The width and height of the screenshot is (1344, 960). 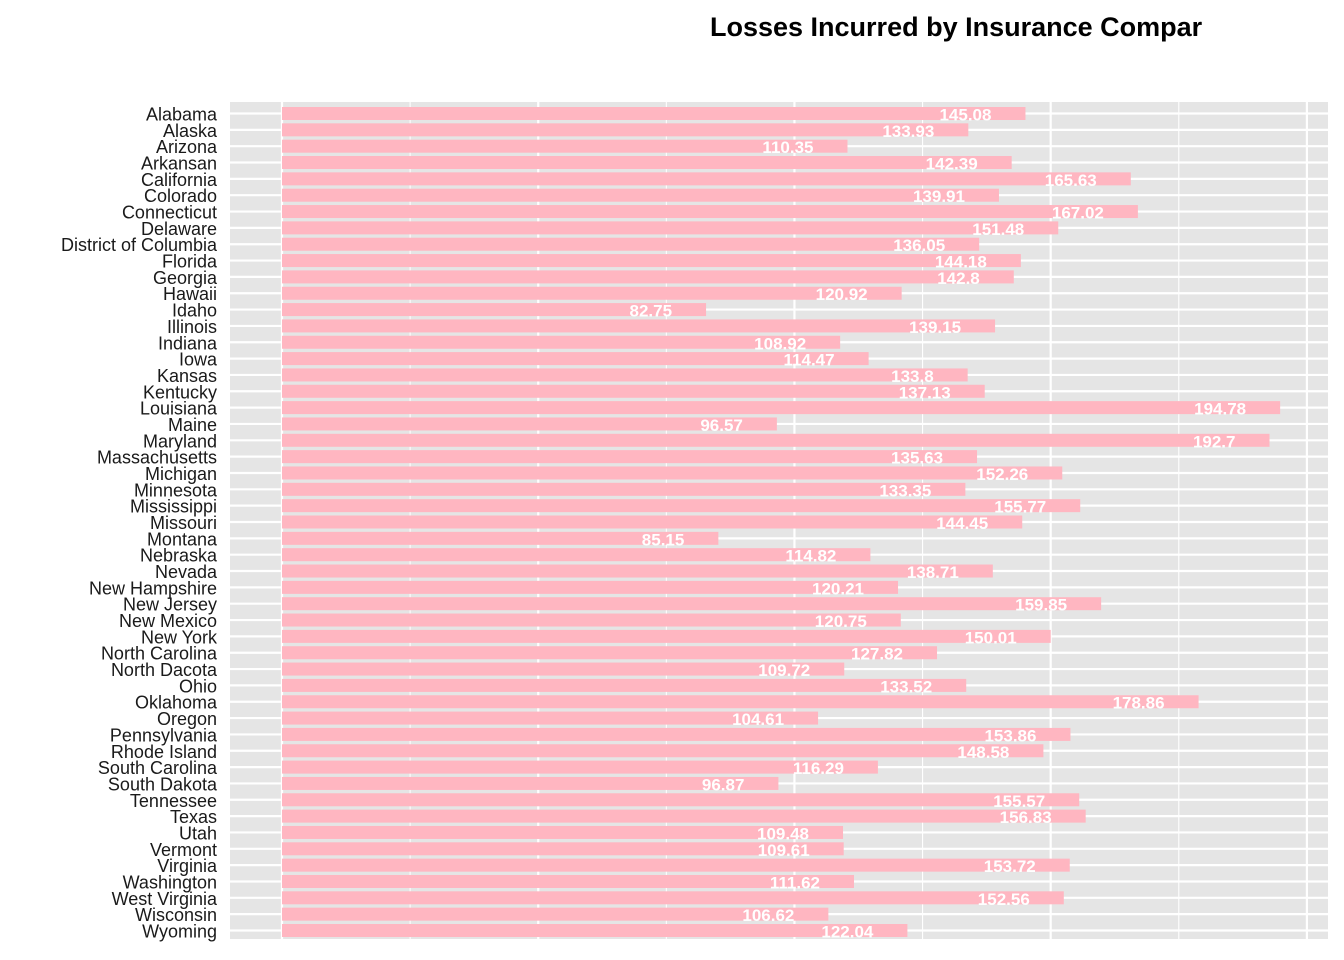 I want to click on bar-missouri, so click(x=652, y=522).